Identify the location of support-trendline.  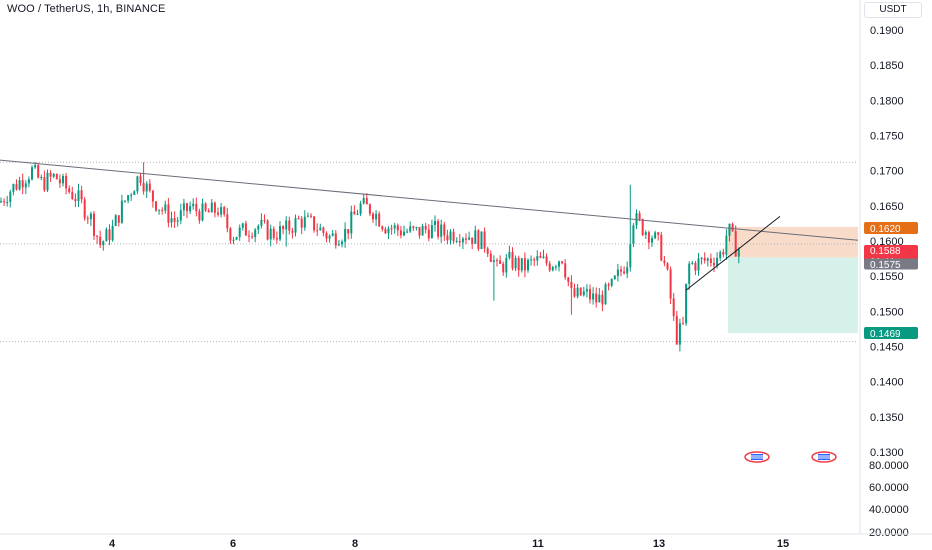
(733, 253).